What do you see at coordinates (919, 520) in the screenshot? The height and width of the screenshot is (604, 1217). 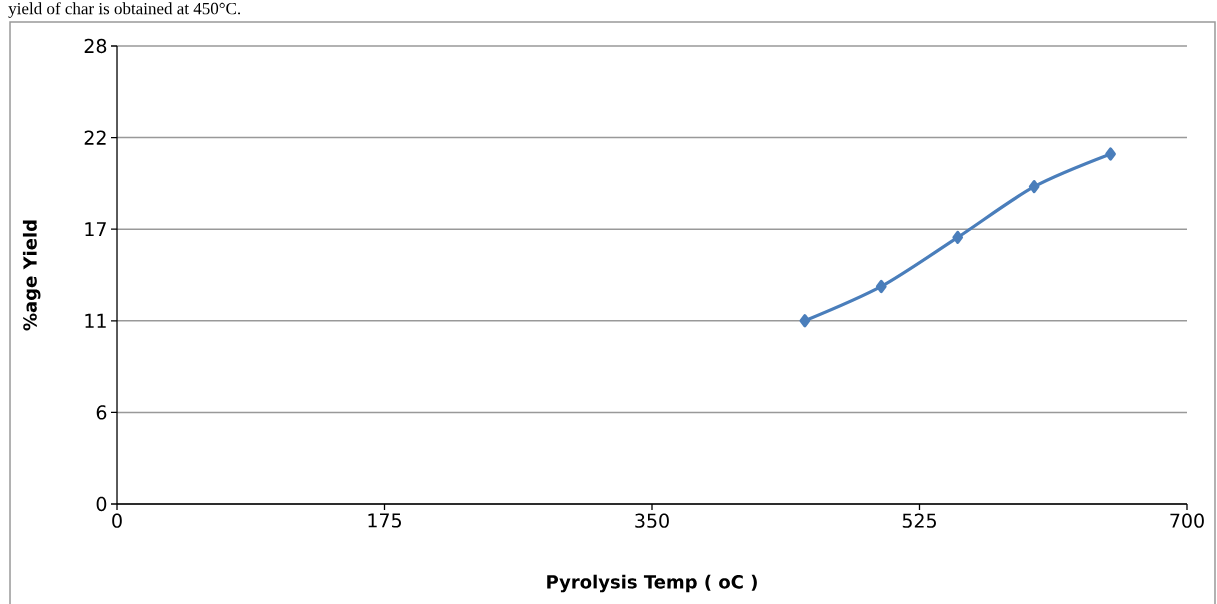 I see `x-tick-label: 525` at bounding box center [919, 520].